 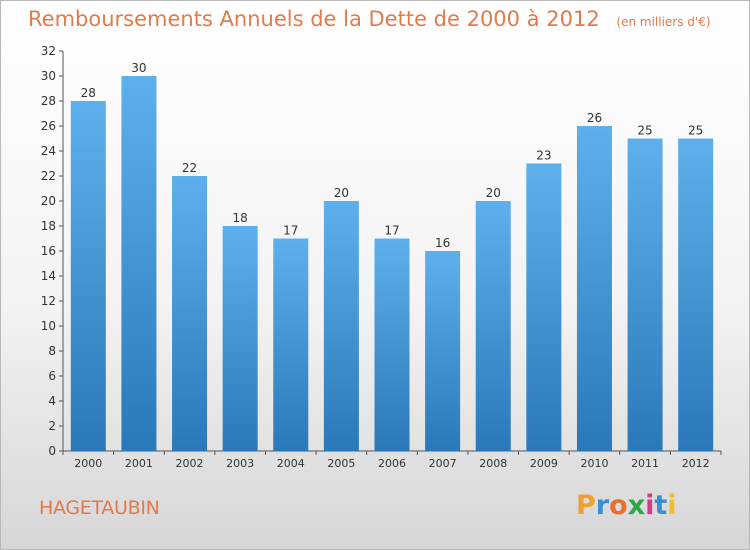 What do you see at coordinates (544, 463) in the screenshot?
I see `x-tick-label: 2009` at bounding box center [544, 463].